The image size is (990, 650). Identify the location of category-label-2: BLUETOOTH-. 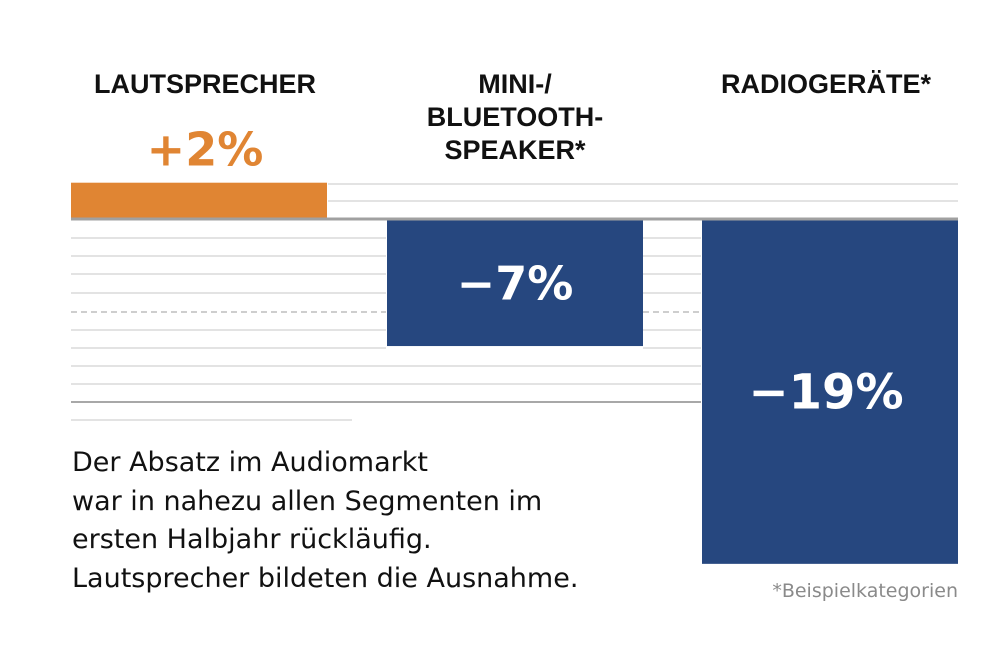
(515, 117).